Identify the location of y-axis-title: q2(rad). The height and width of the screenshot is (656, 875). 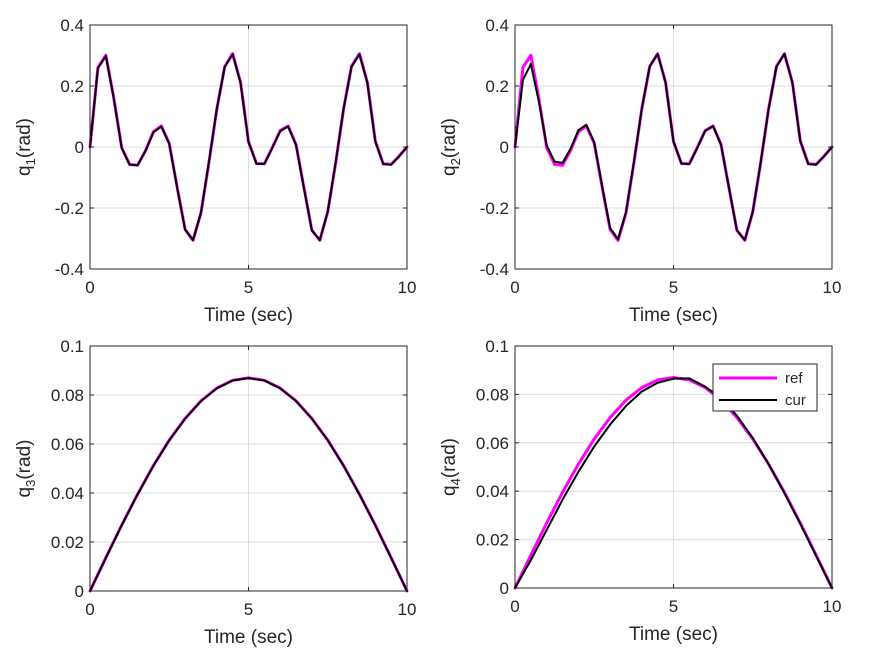
(451, 147).